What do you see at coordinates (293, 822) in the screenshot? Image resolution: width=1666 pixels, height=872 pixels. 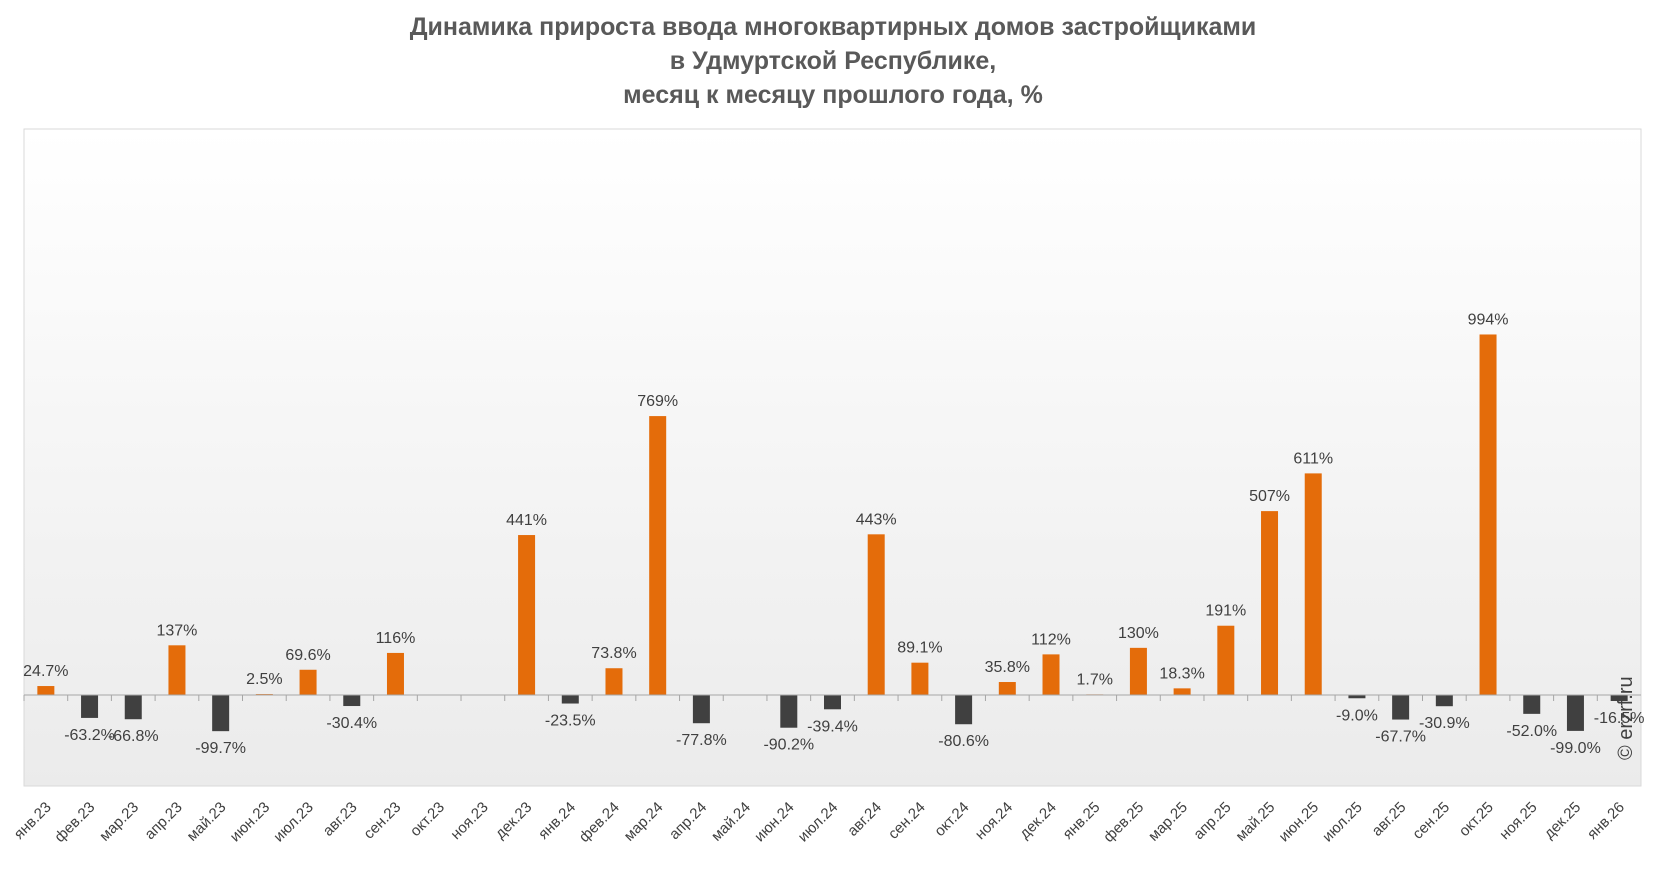 I see `x-tick-label: июл.23` at bounding box center [293, 822].